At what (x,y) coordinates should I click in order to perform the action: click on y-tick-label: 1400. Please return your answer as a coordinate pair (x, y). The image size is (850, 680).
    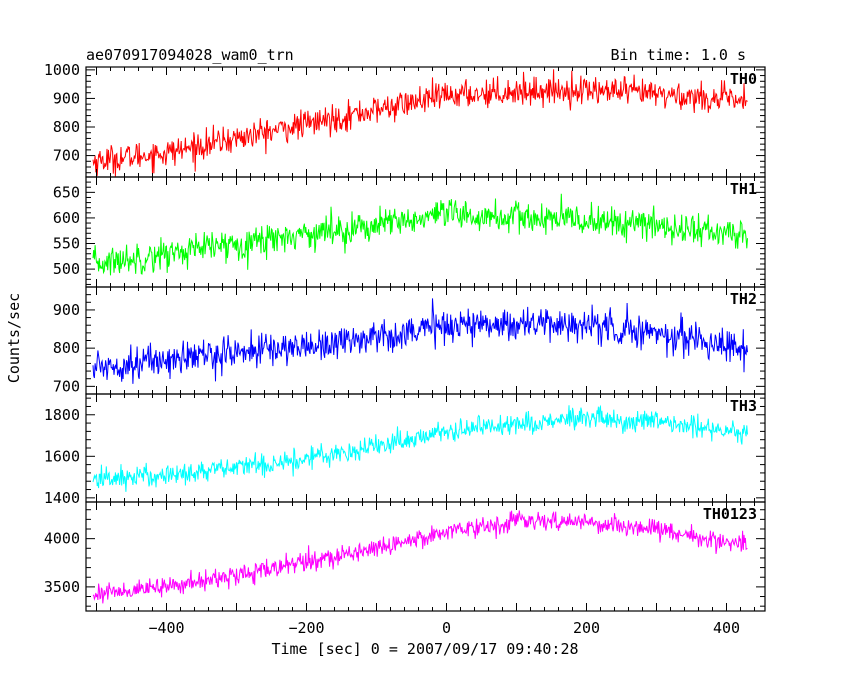
    Looking at the image, I should click on (62, 498).